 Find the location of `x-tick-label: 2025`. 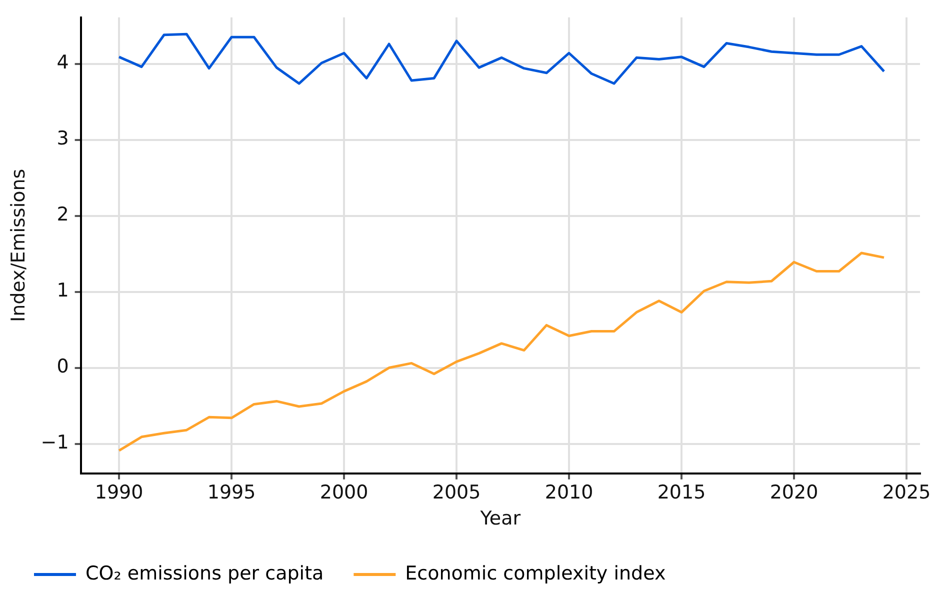

x-tick-label: 2025 is located at coordinates (906, 493).